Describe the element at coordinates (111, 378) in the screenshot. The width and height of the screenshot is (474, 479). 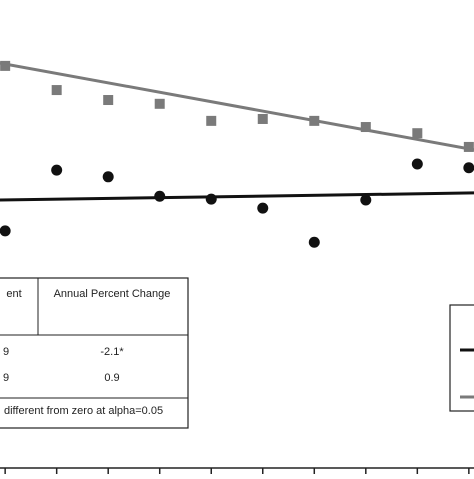
I see `table-cell: 0.9` at that location.